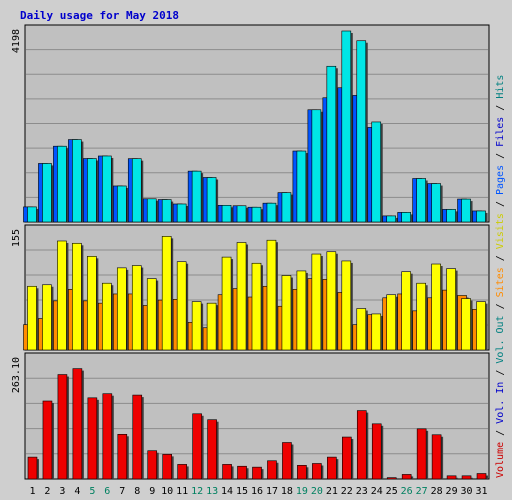  Describe the element at coordinates (16, 238) in the screenshot. I see `axis-max-label: 155` at that location.